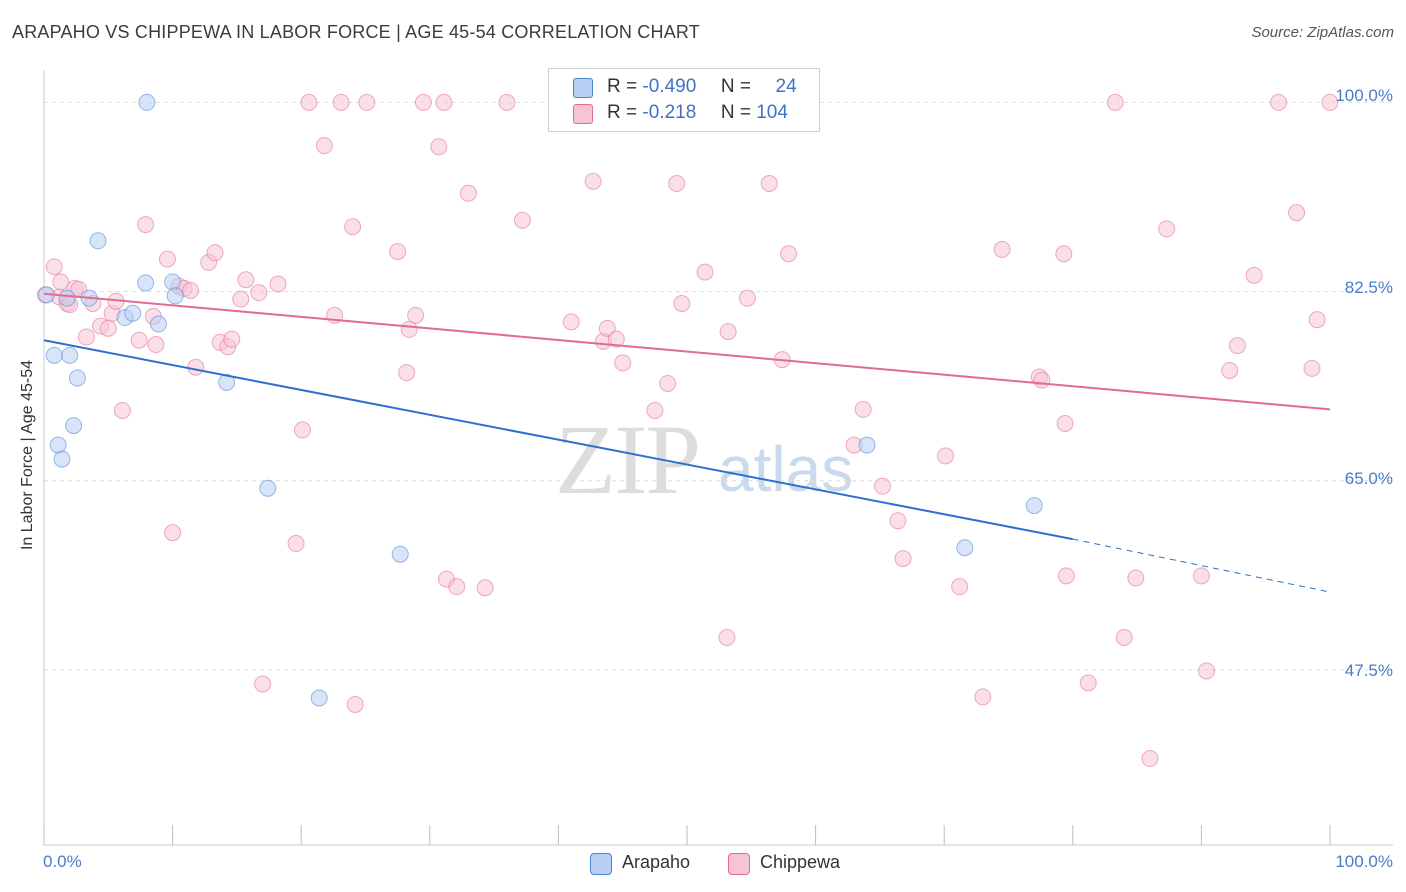 Image resolution: width=1406 pixels, height=892 pixels. Describe the element at coordinates (583, 88) in the screenshot. I see `arapaho-swatch` at that location.